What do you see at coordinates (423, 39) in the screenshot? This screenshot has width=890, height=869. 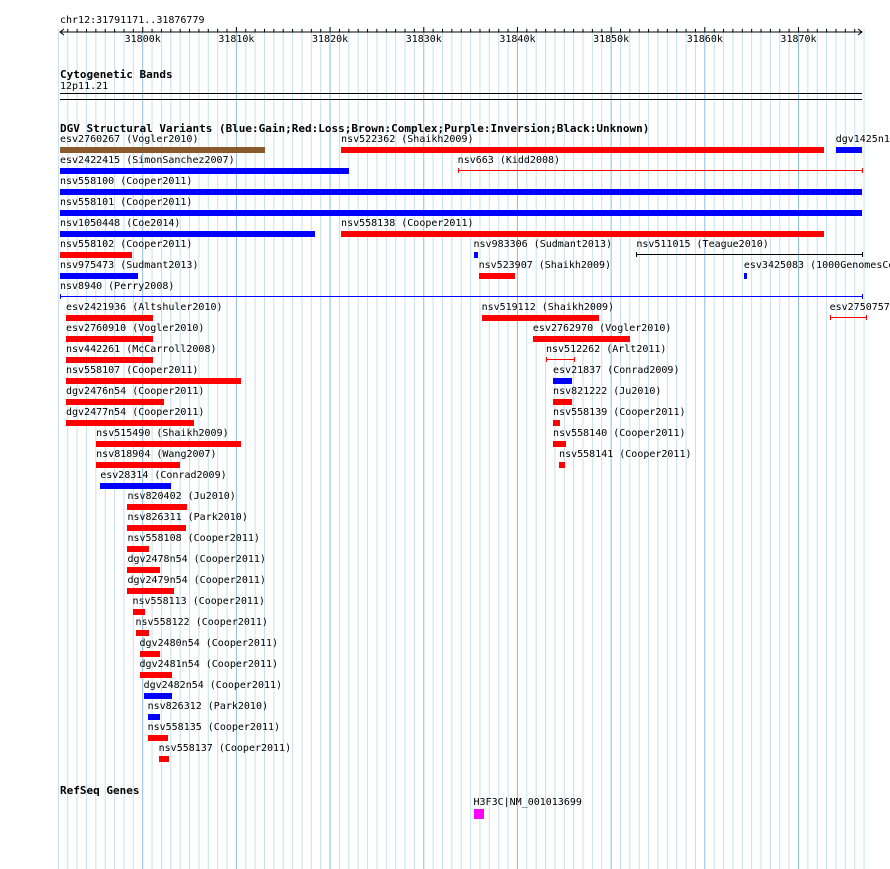 I see `ruler-tick-label: 31830k` at bounding box center [423, 39].